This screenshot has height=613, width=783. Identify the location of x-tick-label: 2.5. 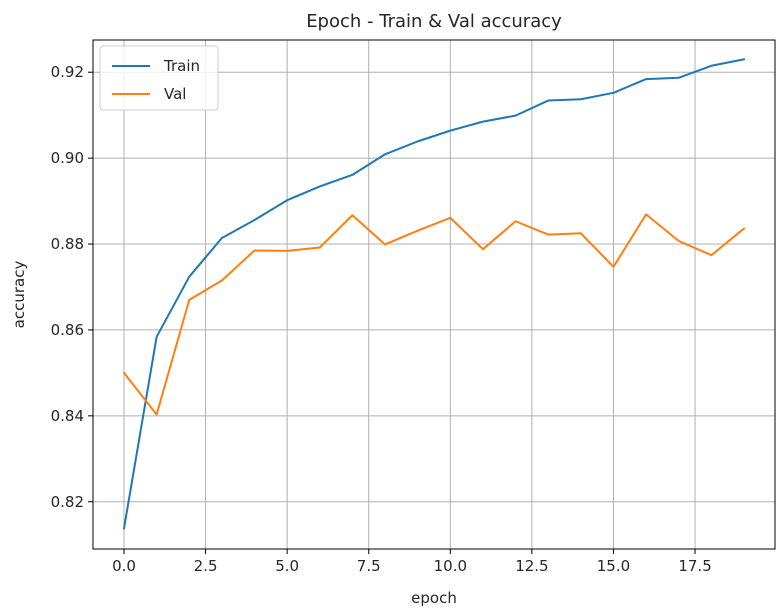
(206, 566).